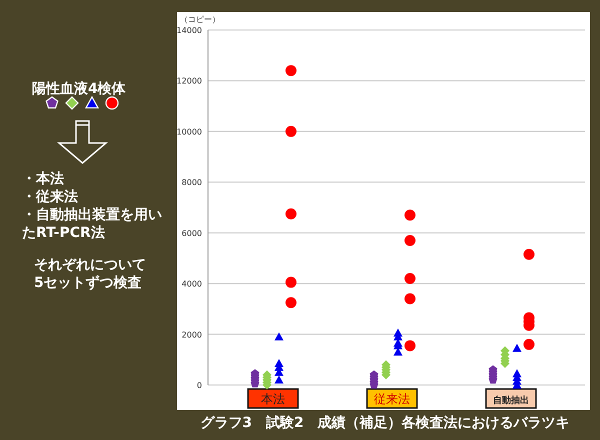 Image resolution: width=600 pixels, height=440 pixels. Describe the element at coordinates (200, 19) in the screenshot. I see `y-axis-title: （コピー）` at that location.